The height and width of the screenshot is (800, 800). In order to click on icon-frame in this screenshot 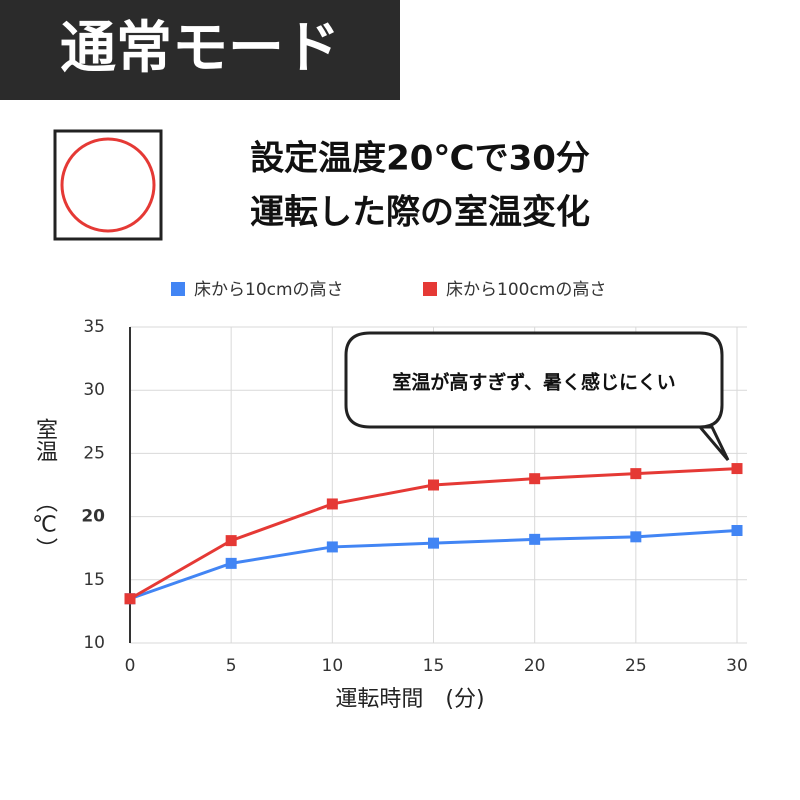, I will do `click(108, 185)`.